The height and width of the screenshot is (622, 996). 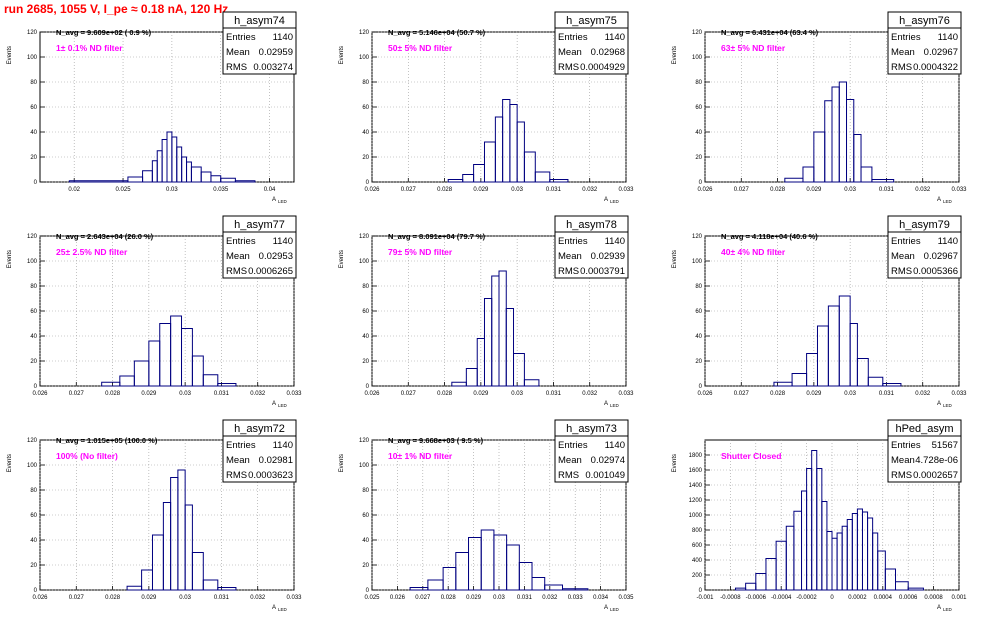 What do you see at coordinates (696, 471) in the screenshot?
I see `y-tick-label: 1600` at bounding box center [696, 471].